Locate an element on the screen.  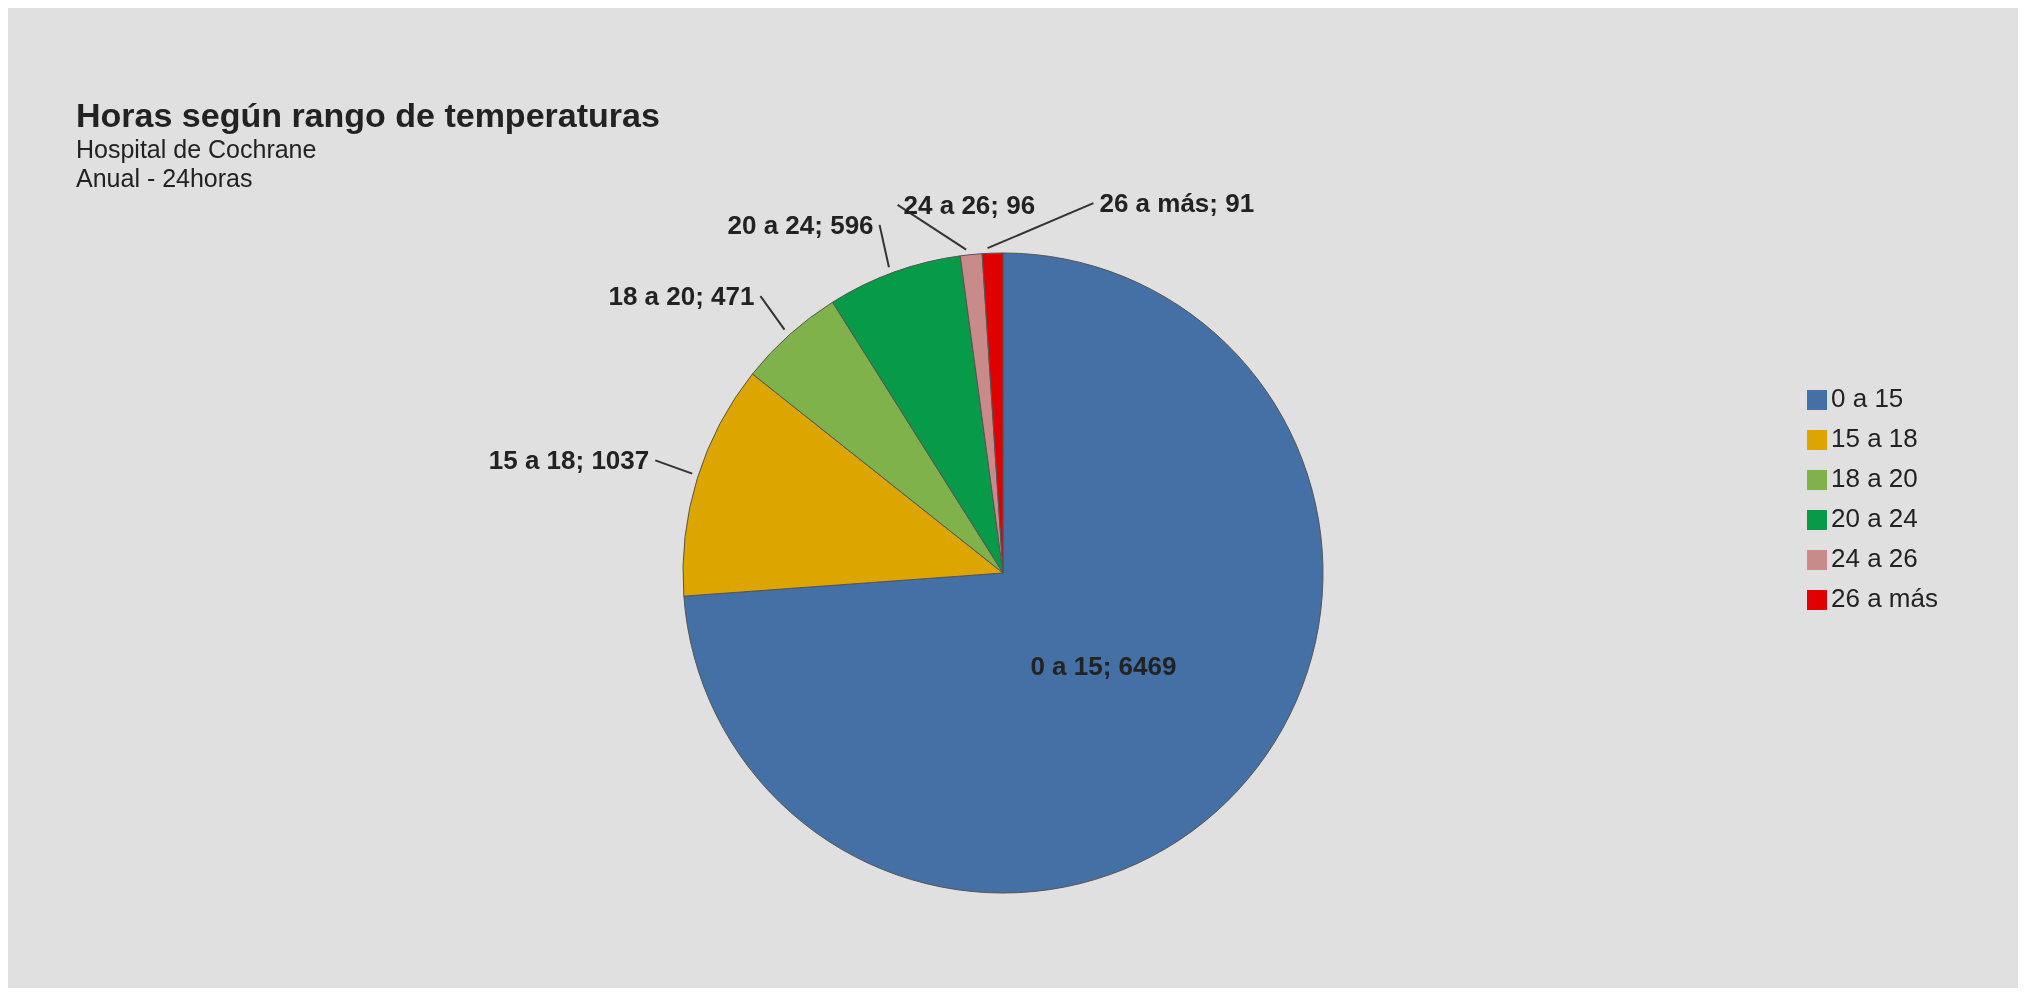
text: Hospital de Cochrane is located at coordinates (197, 149).